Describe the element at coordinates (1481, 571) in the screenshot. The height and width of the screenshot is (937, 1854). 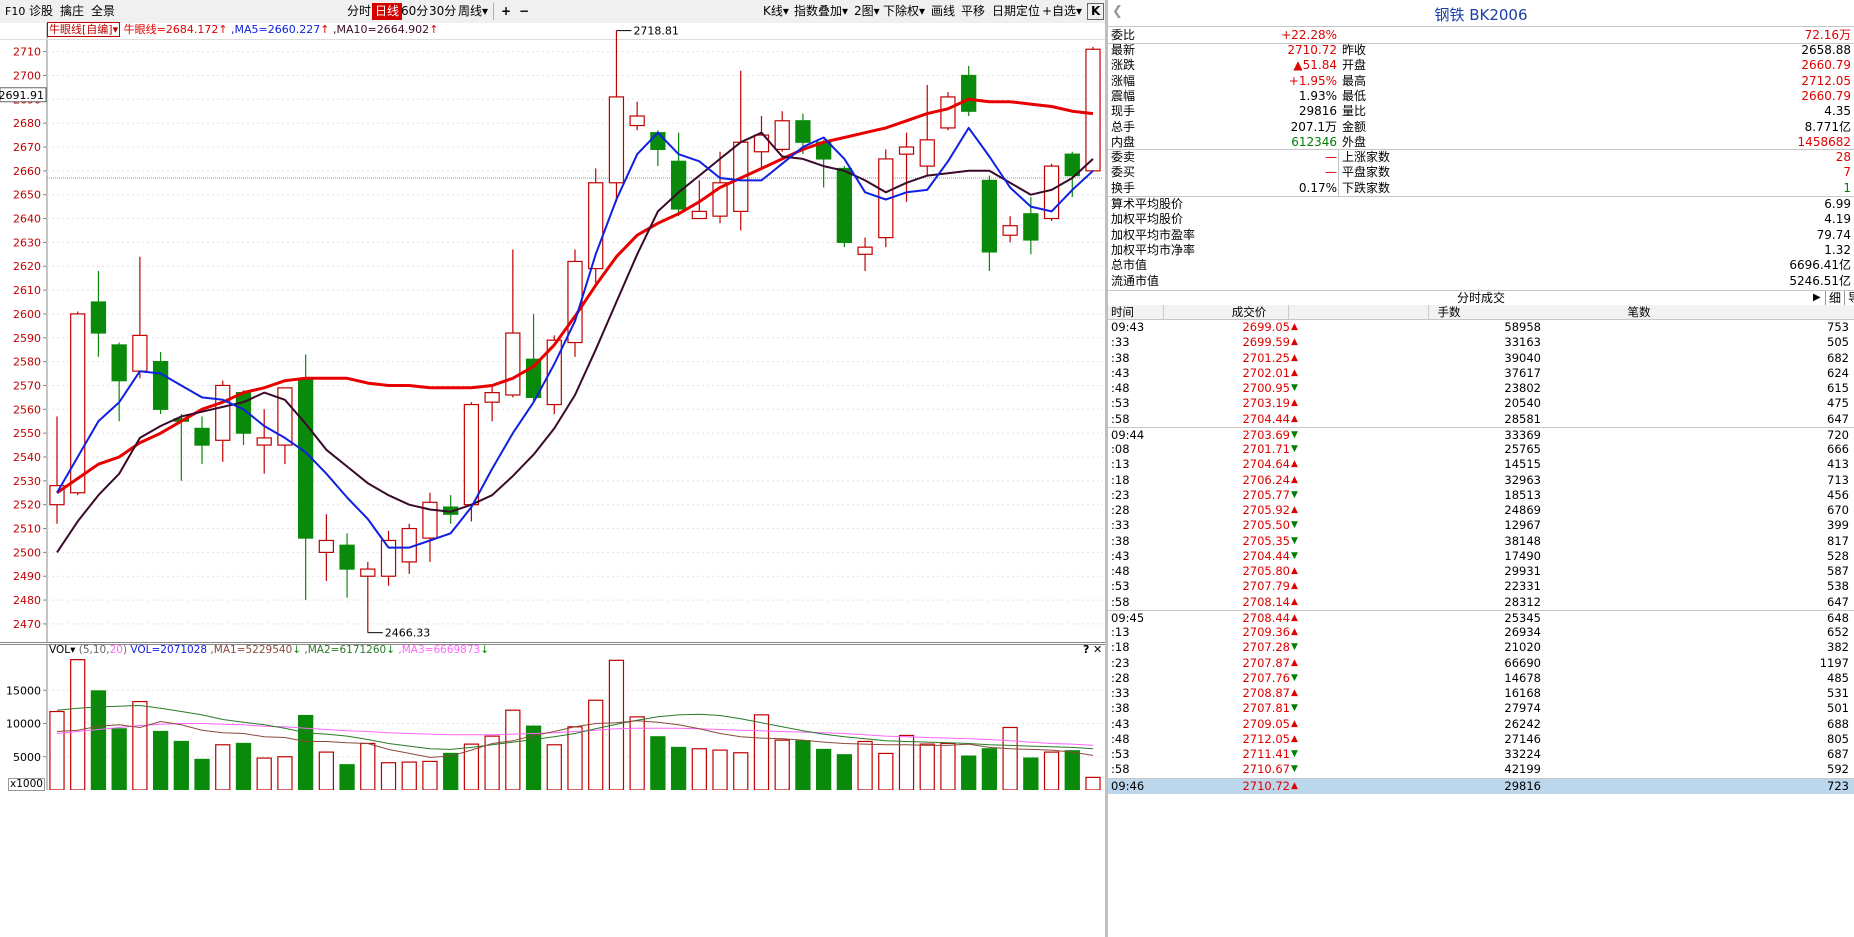
I see `trade-row: :48 2705.80 ▲ 29931 587` at that location.